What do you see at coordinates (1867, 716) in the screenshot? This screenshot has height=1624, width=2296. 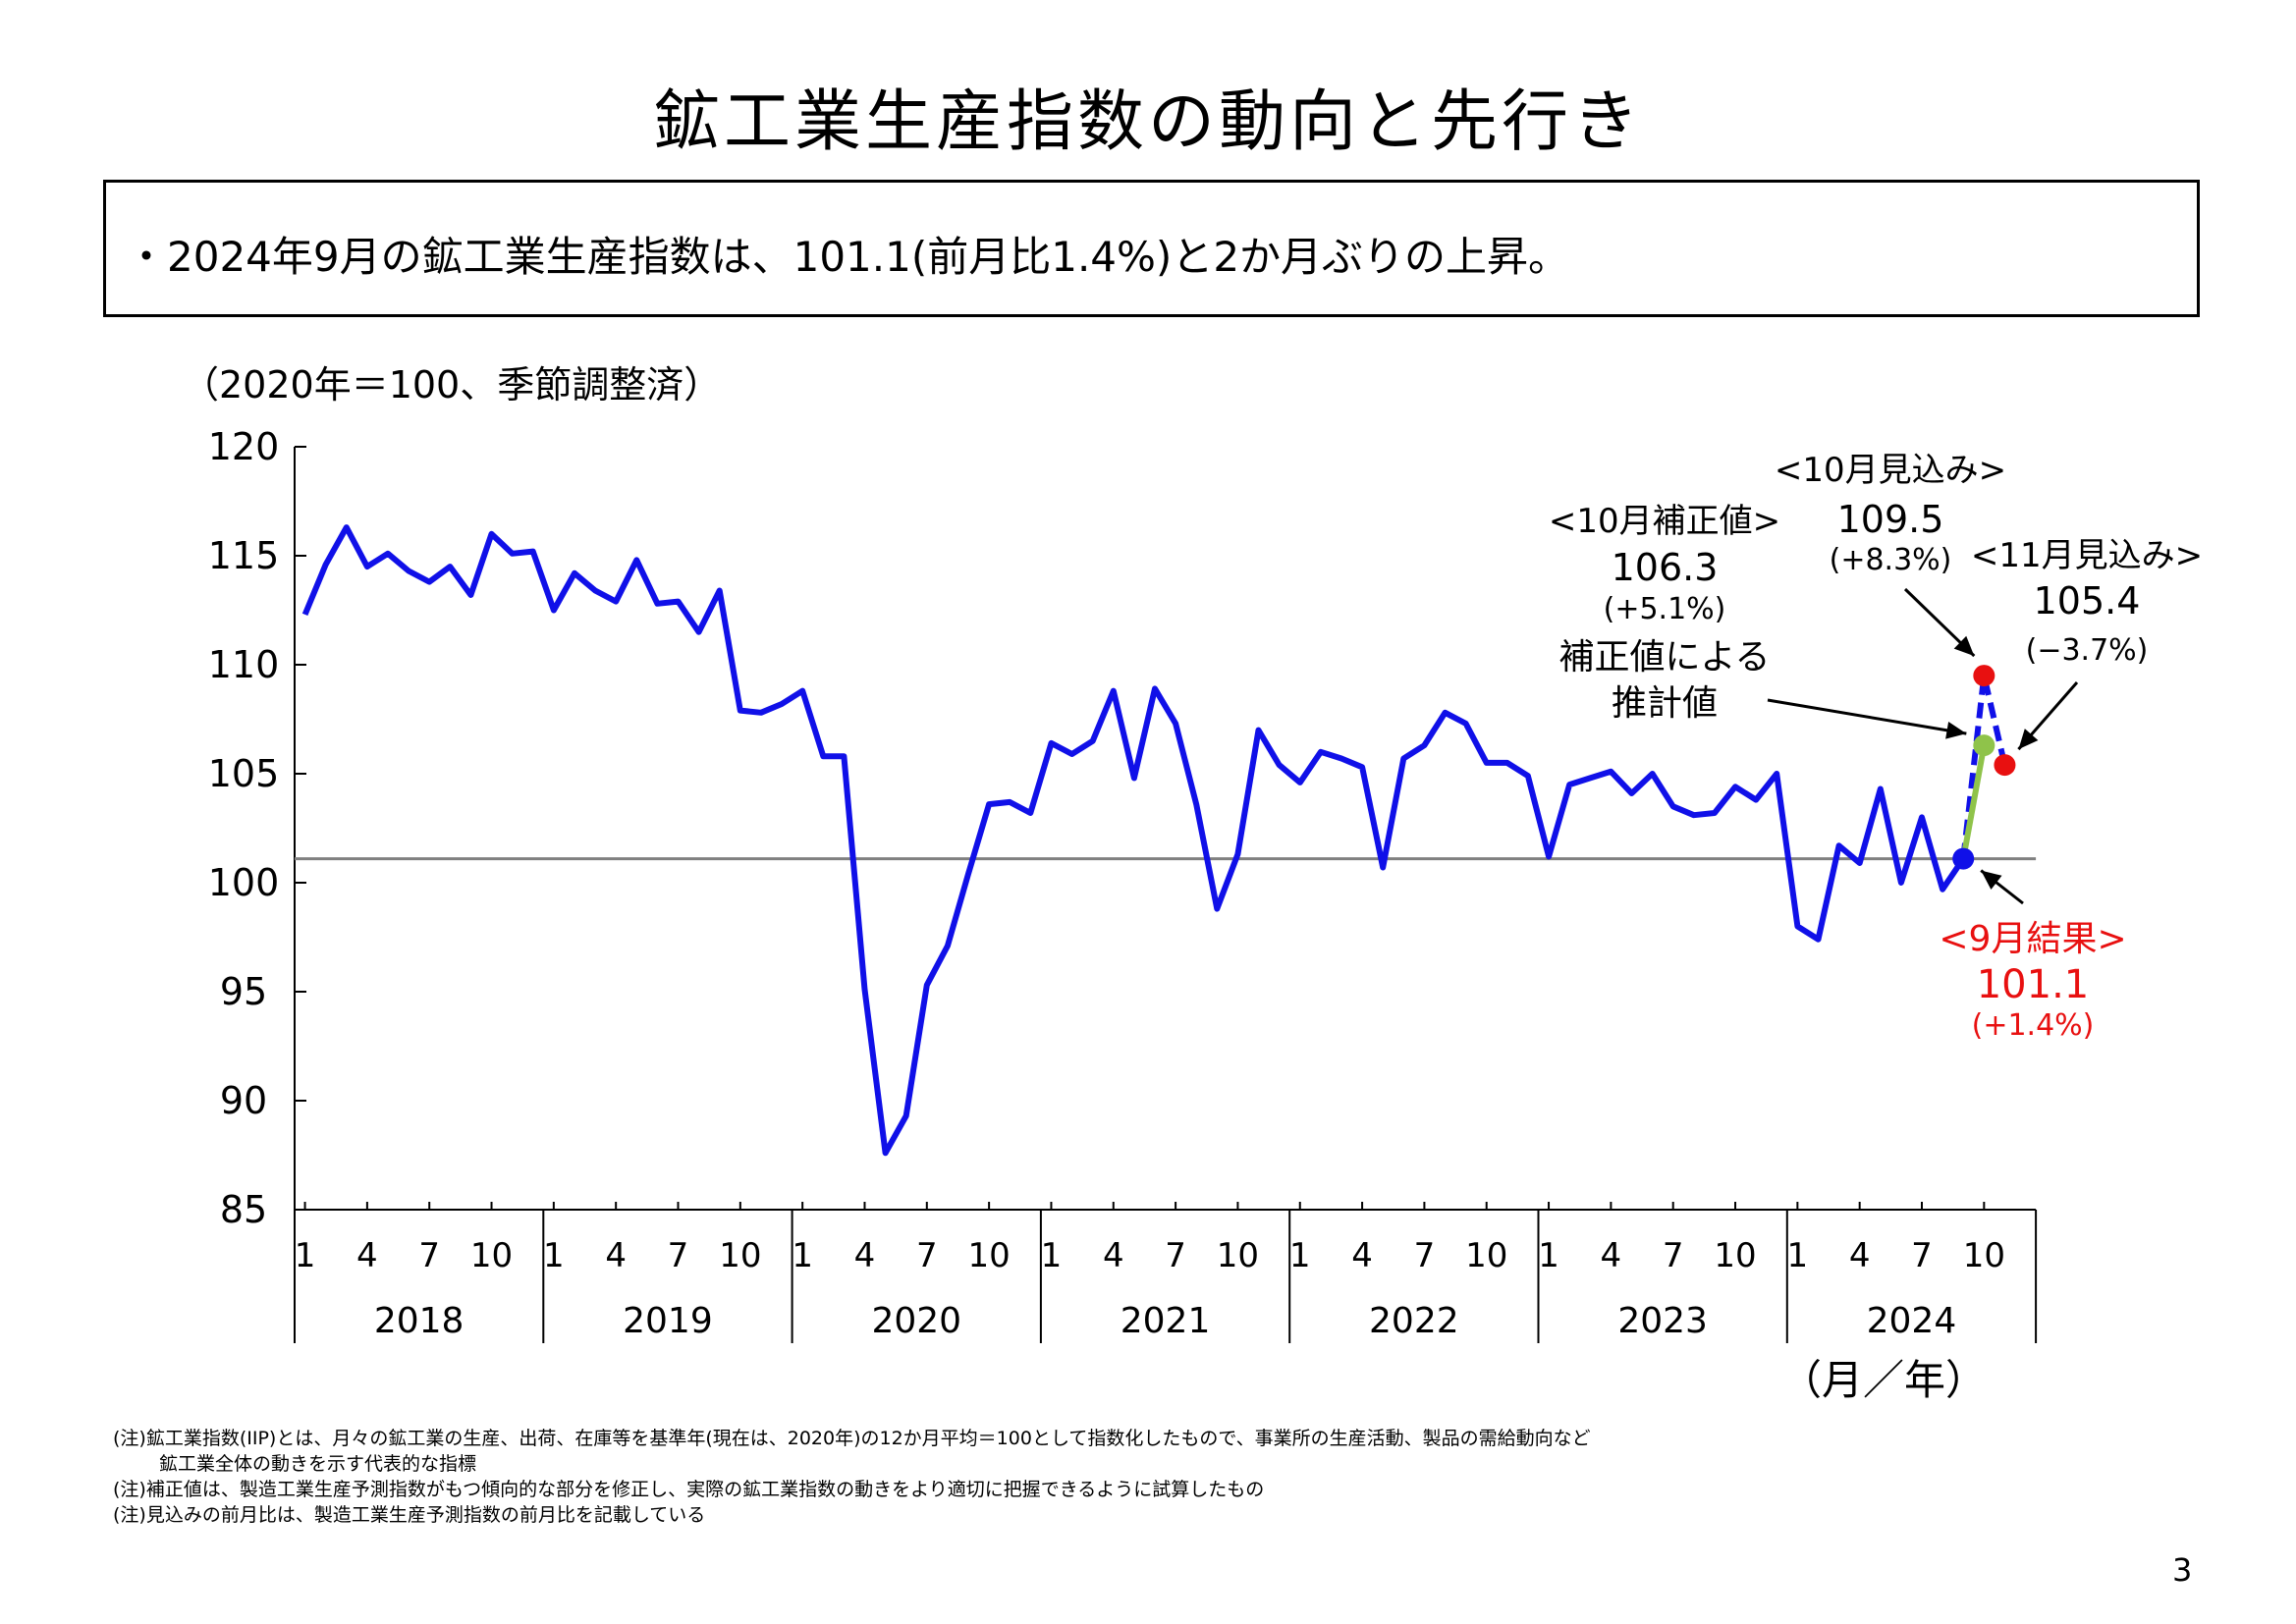 I see `arrow-corrected` at bounding box center [1867, 716].